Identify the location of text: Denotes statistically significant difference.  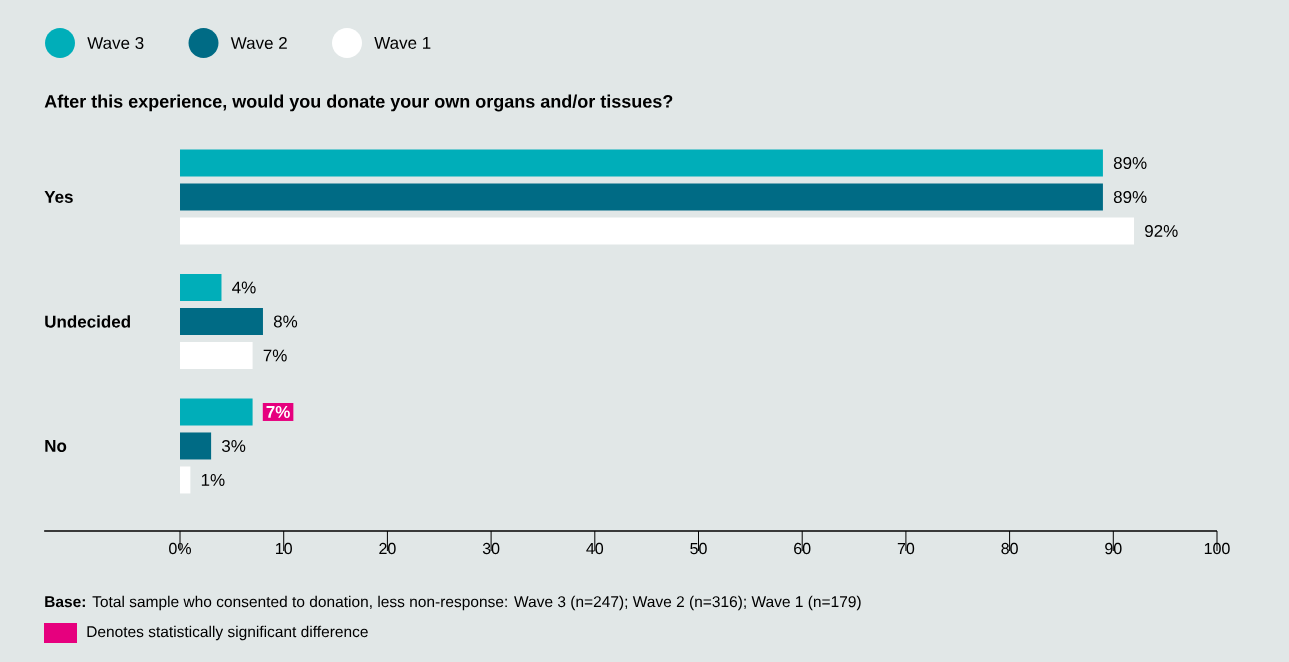
(227, 633).